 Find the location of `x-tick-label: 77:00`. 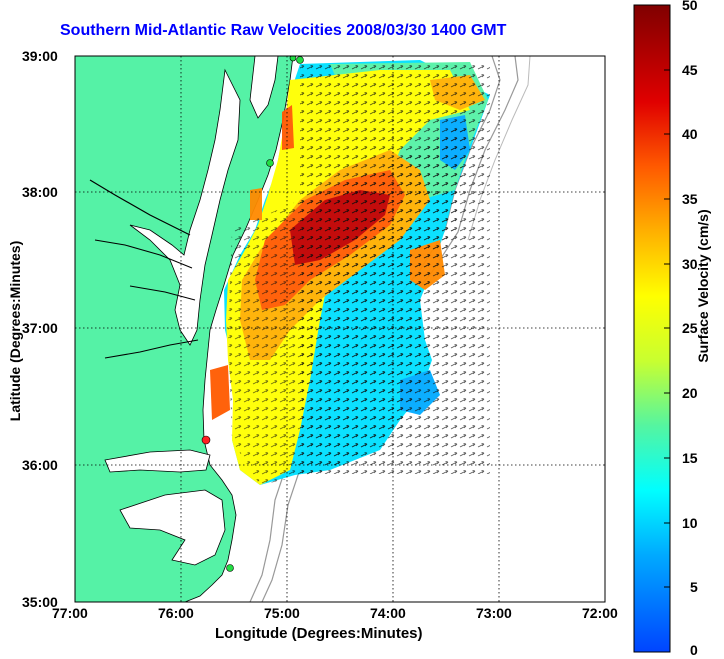

x-tick-label: 77:00 is located at coordinates (70, 613).